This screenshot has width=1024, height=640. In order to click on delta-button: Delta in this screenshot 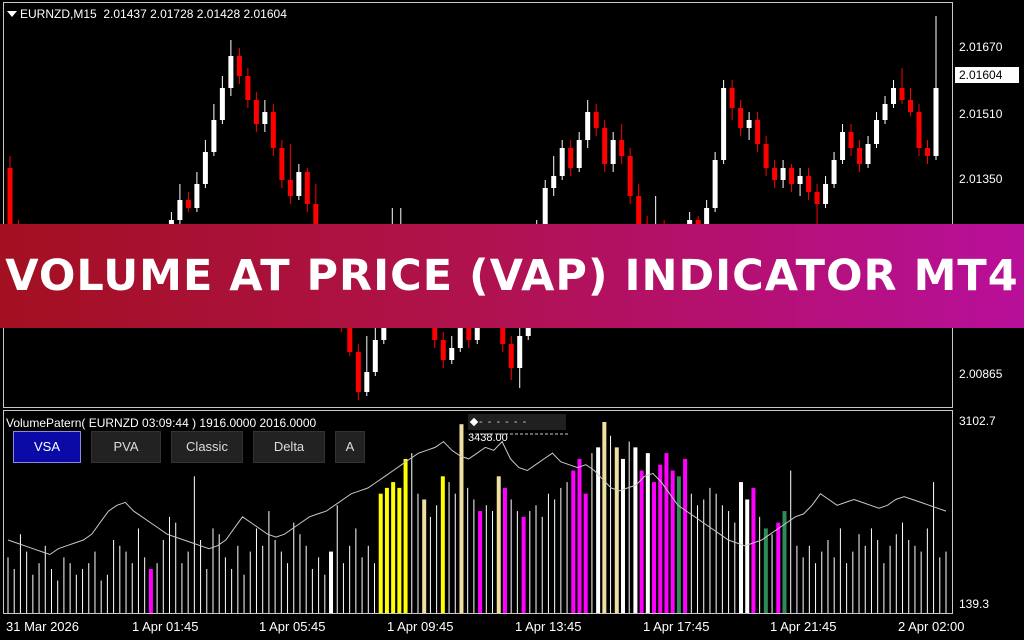, I will do `click(289, 447)`.